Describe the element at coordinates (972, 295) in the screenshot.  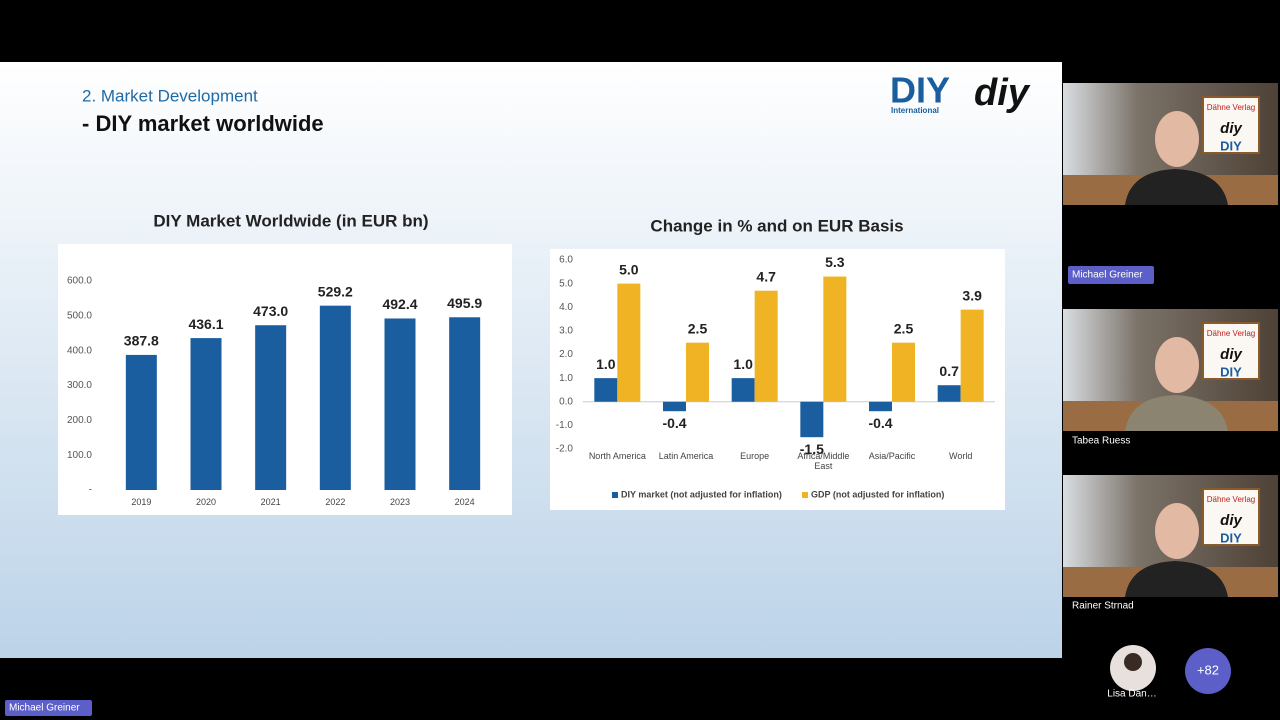
I see `value-label: 3.9` at that location.